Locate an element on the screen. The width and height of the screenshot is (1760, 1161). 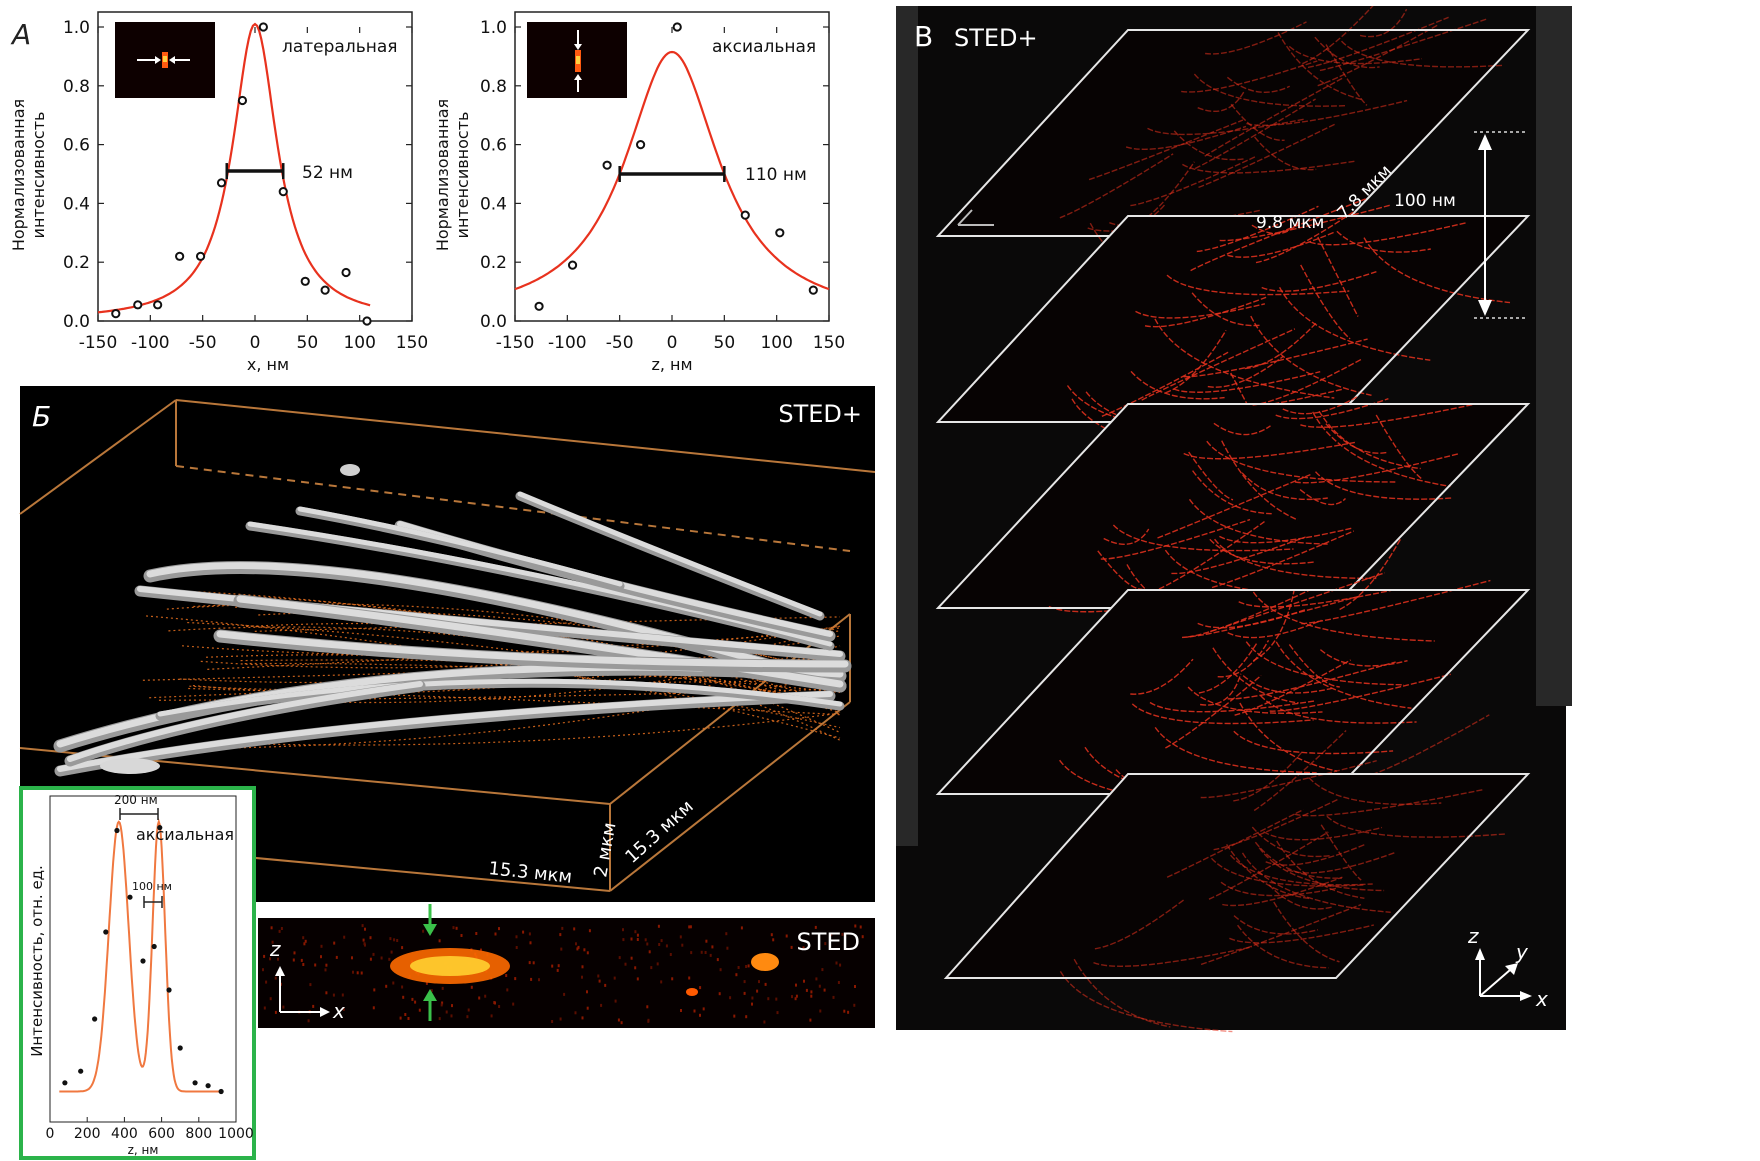
scalebar-corner is located at coordinates (975, 217).